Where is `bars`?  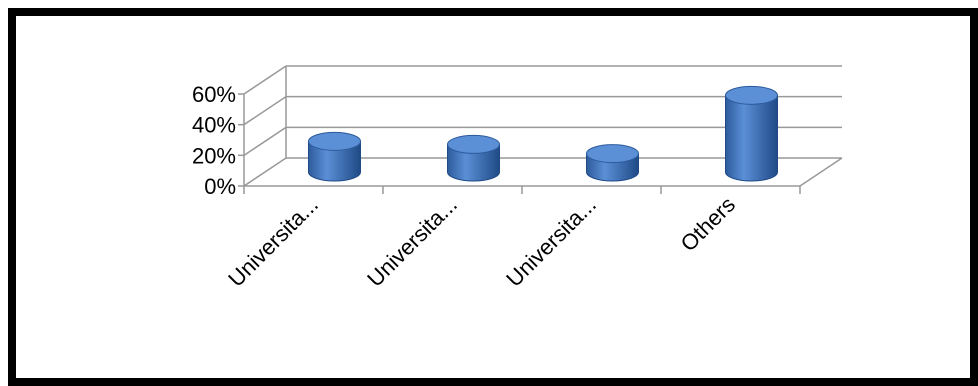 bars is located at coordinates (543, 133).